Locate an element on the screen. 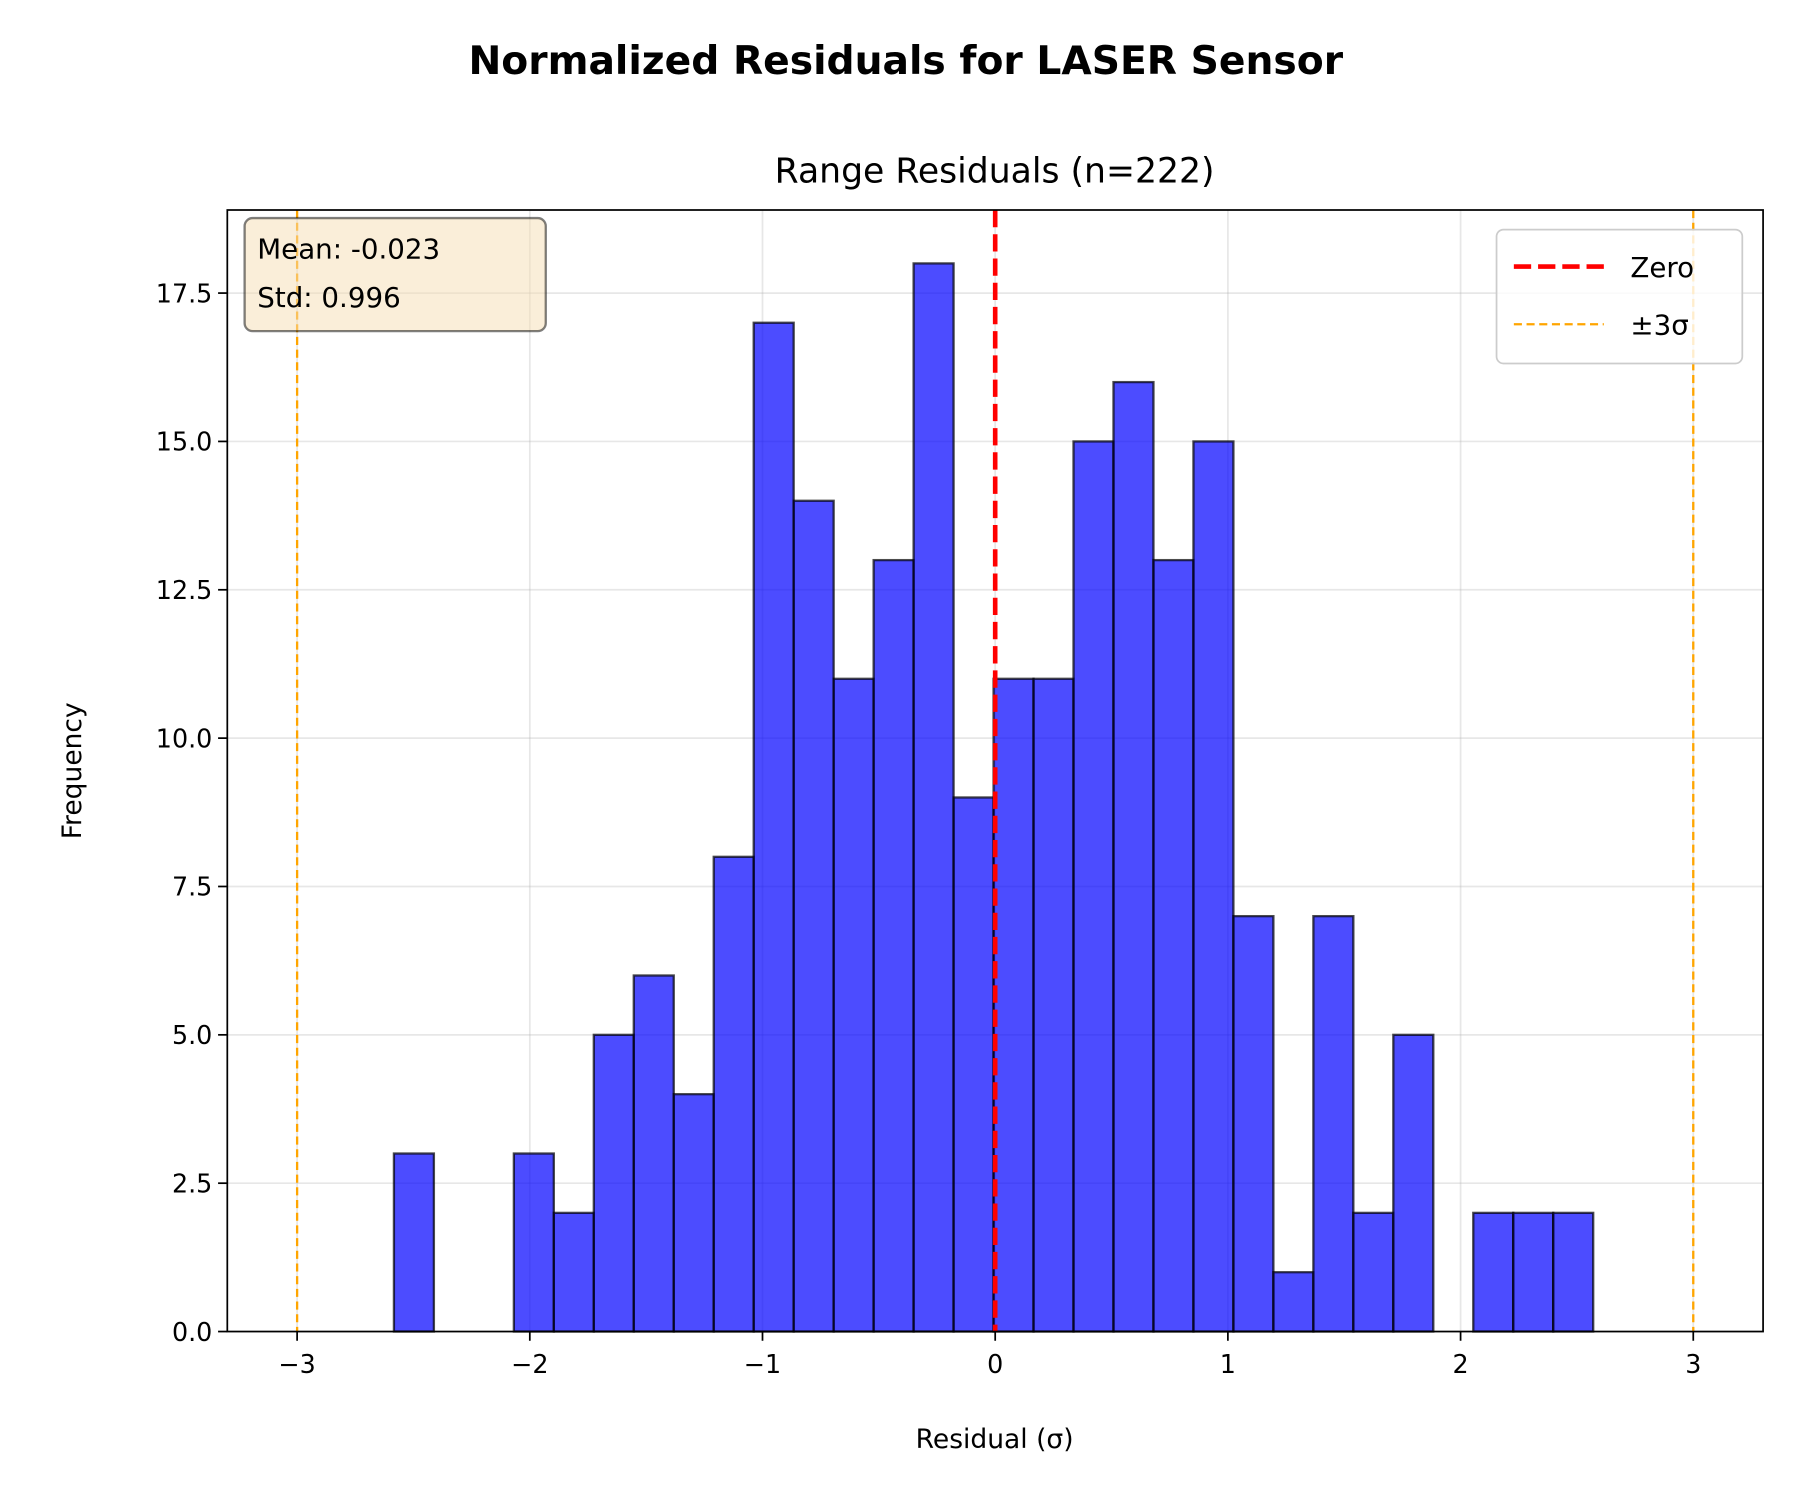 This screenshot has height=1500, width=1800. stats-mean: Mean: -0.023 is located at coordinates (348, 248).